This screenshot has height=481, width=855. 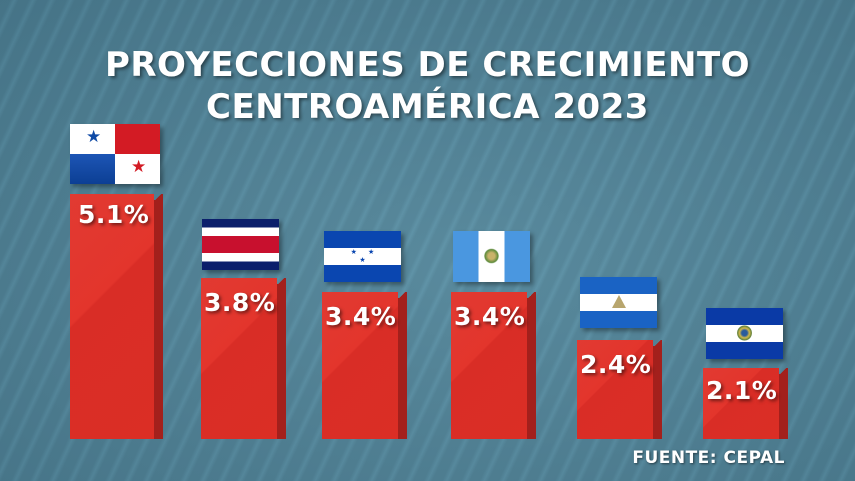 What do you see at coordinates (427, 107) in the screenshot?
I see `title-line-2: CENTROAMÉRICA 2023` at bounding box center [427, 107].